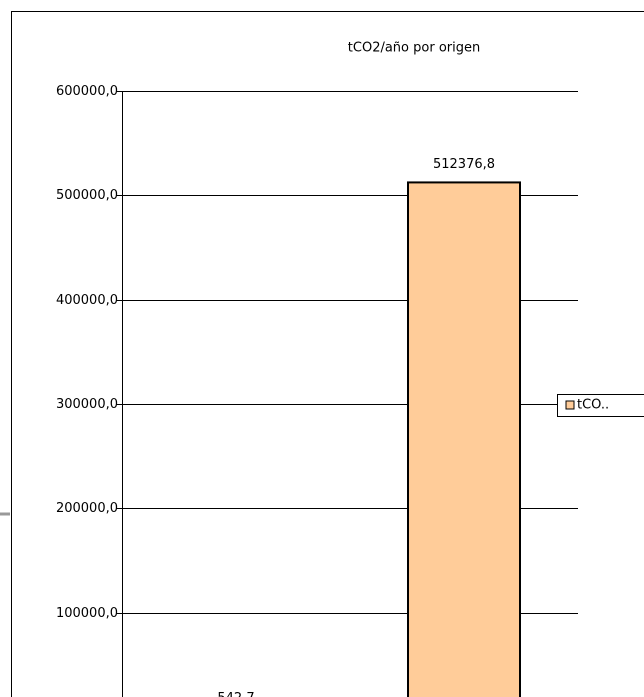 Image resolution: width=644 pixels, height=697 pixels. What do you see at coordinates (570, 405) in the screenshot?
I see `legend-swatch` at bounding box center [570, 405].